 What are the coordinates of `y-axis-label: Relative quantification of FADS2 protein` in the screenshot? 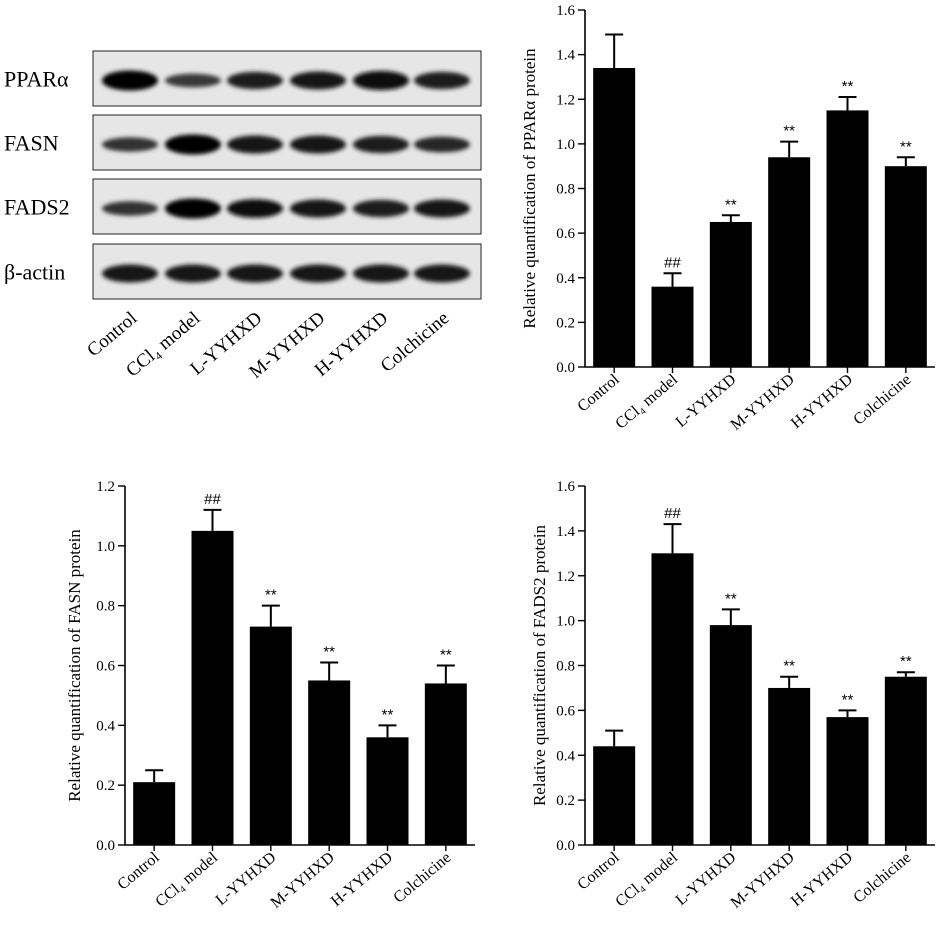 It's located at (539, 665).